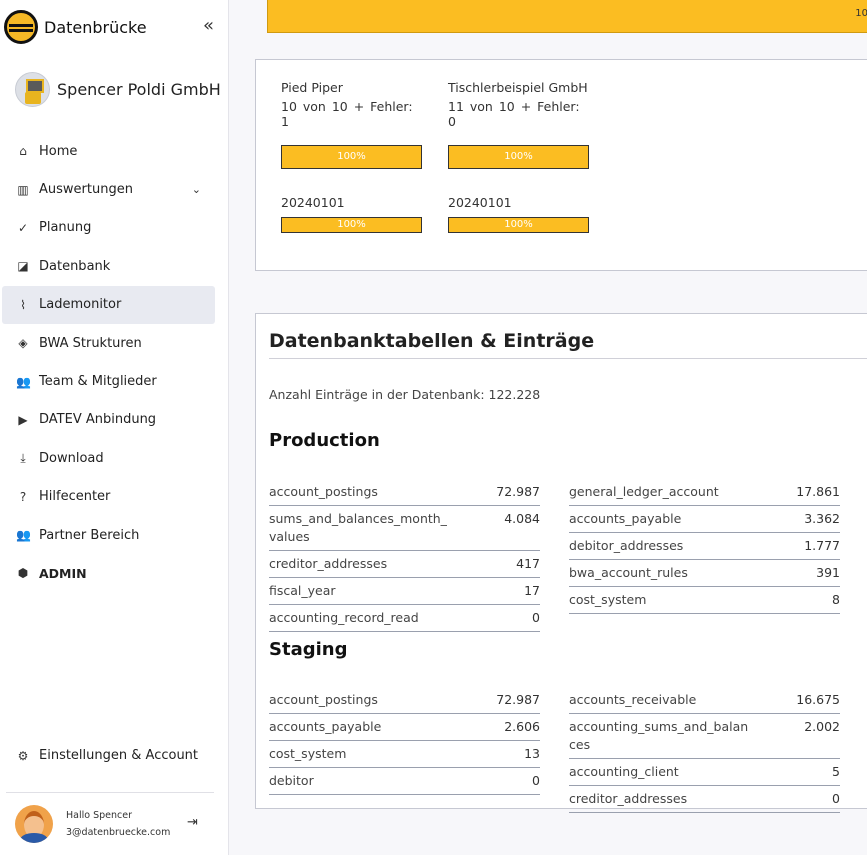 Image resolution: width=867 pixels, height=855 pixels. Describe the element at coordinates (23, 381) in the screenshot. I see `users-icon: 👥` at that location.